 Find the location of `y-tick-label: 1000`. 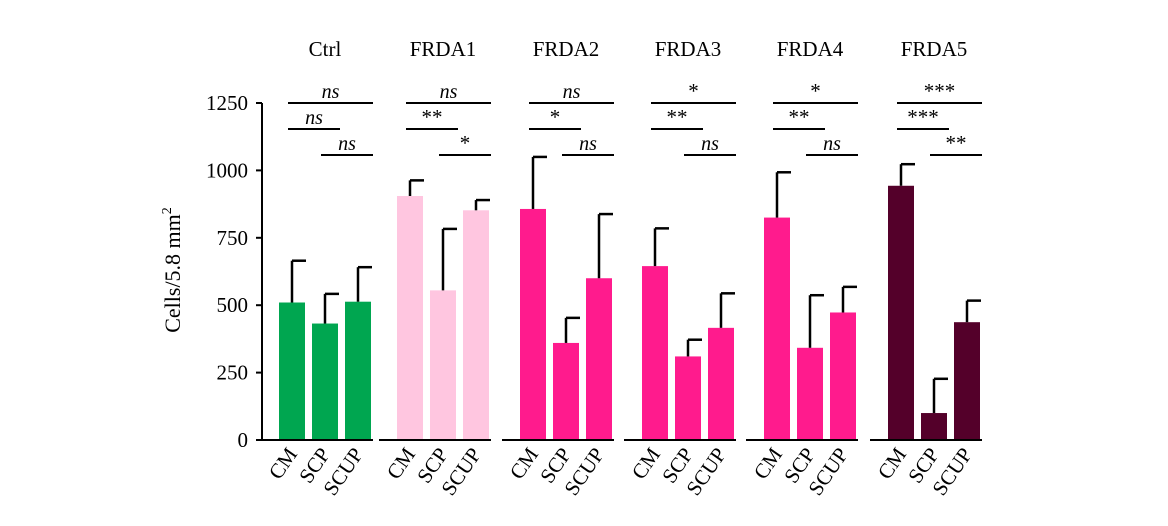

y-tick-label: 1000 is located at coordinates (227, 170).